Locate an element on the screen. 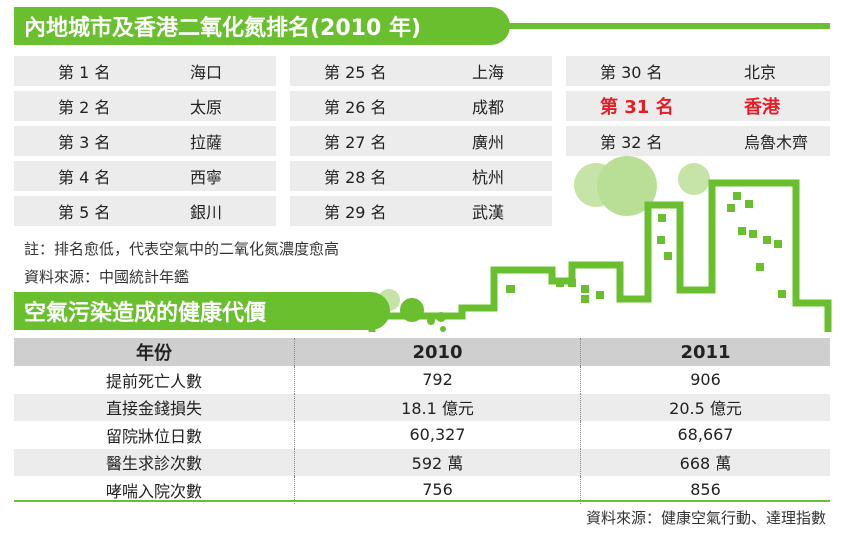 Image resolution: width=844 pixels, height=540 pixels. ranking-row: 第 27 名 廣州 is located at coordinates (421, 141).